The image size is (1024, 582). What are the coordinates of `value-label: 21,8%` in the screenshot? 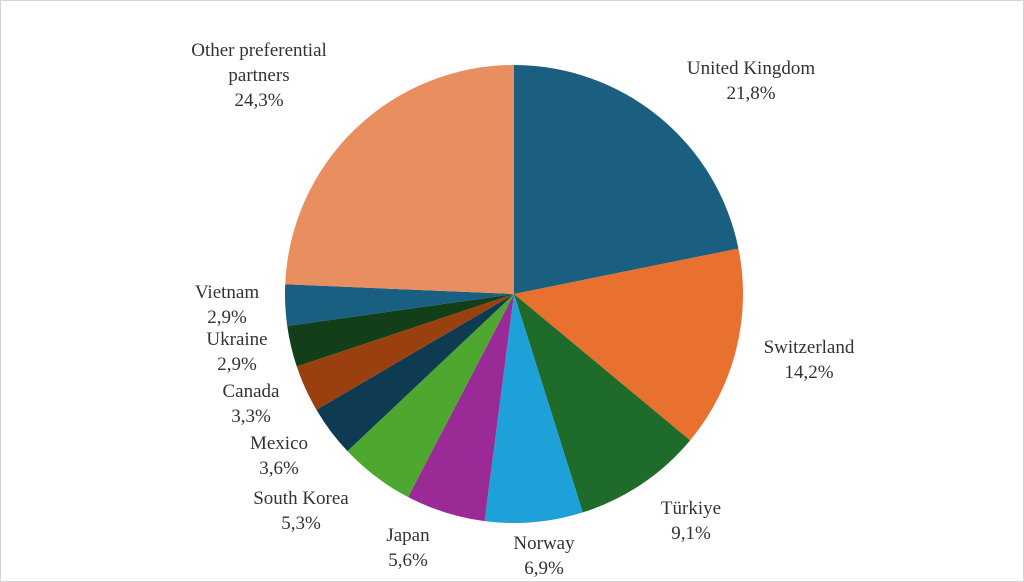 It's located at (751, 93).